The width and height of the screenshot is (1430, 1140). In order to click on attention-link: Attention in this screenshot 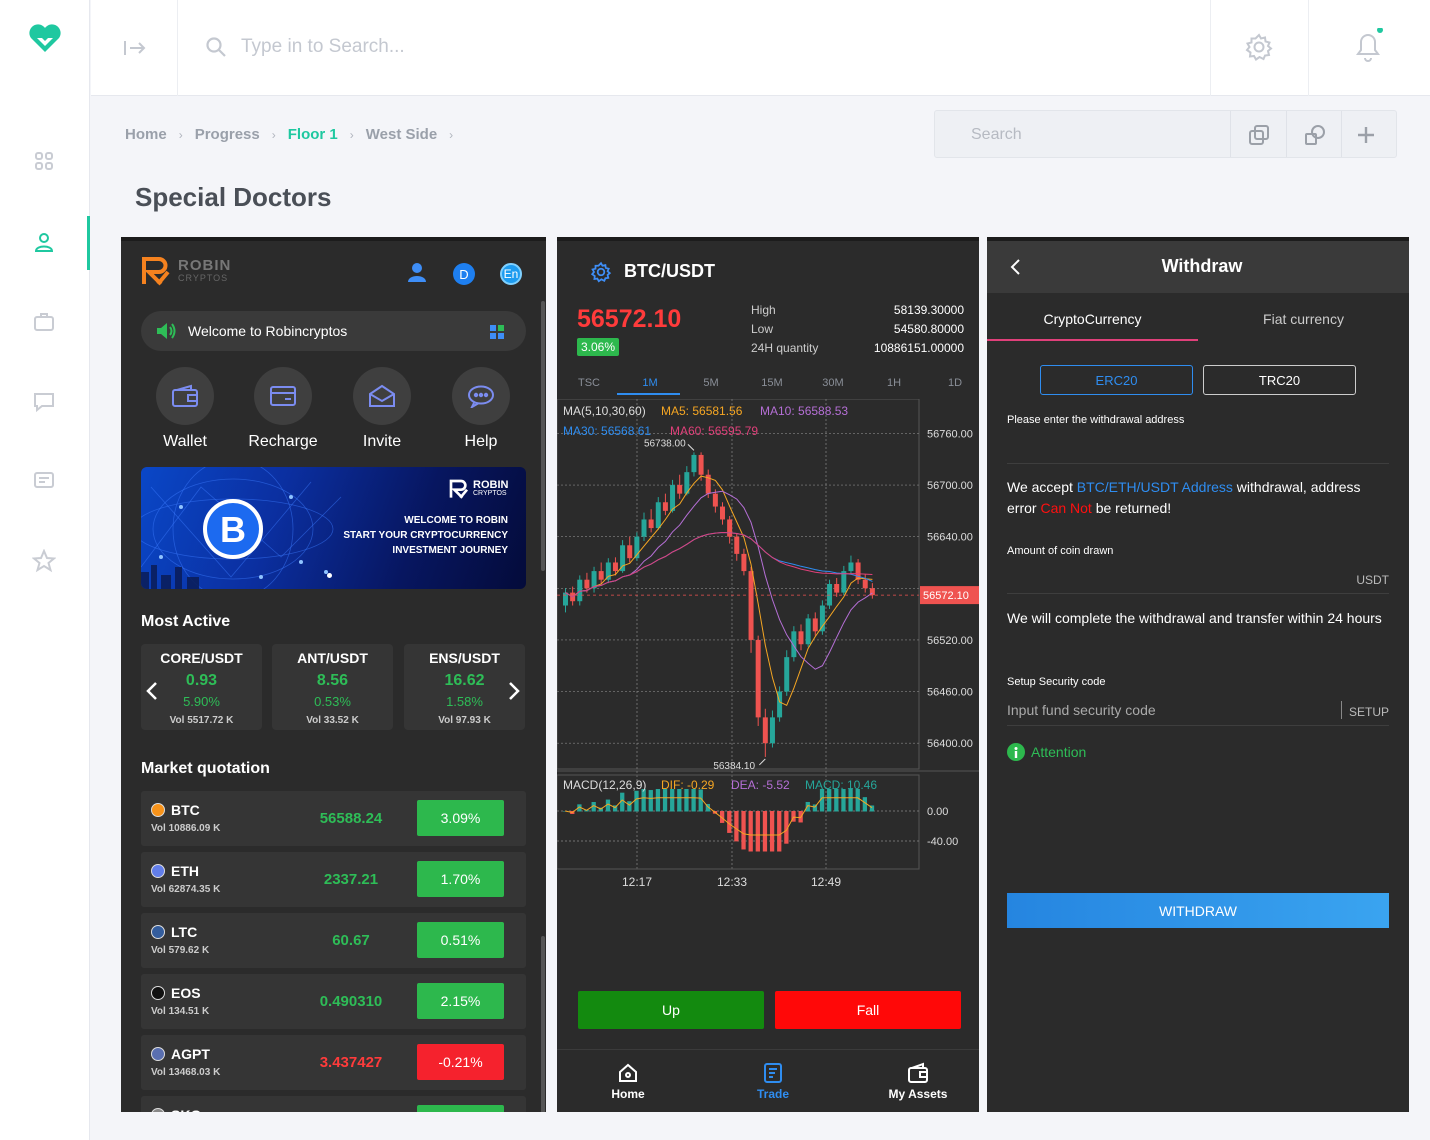, I will do `click(1059, 752)`.